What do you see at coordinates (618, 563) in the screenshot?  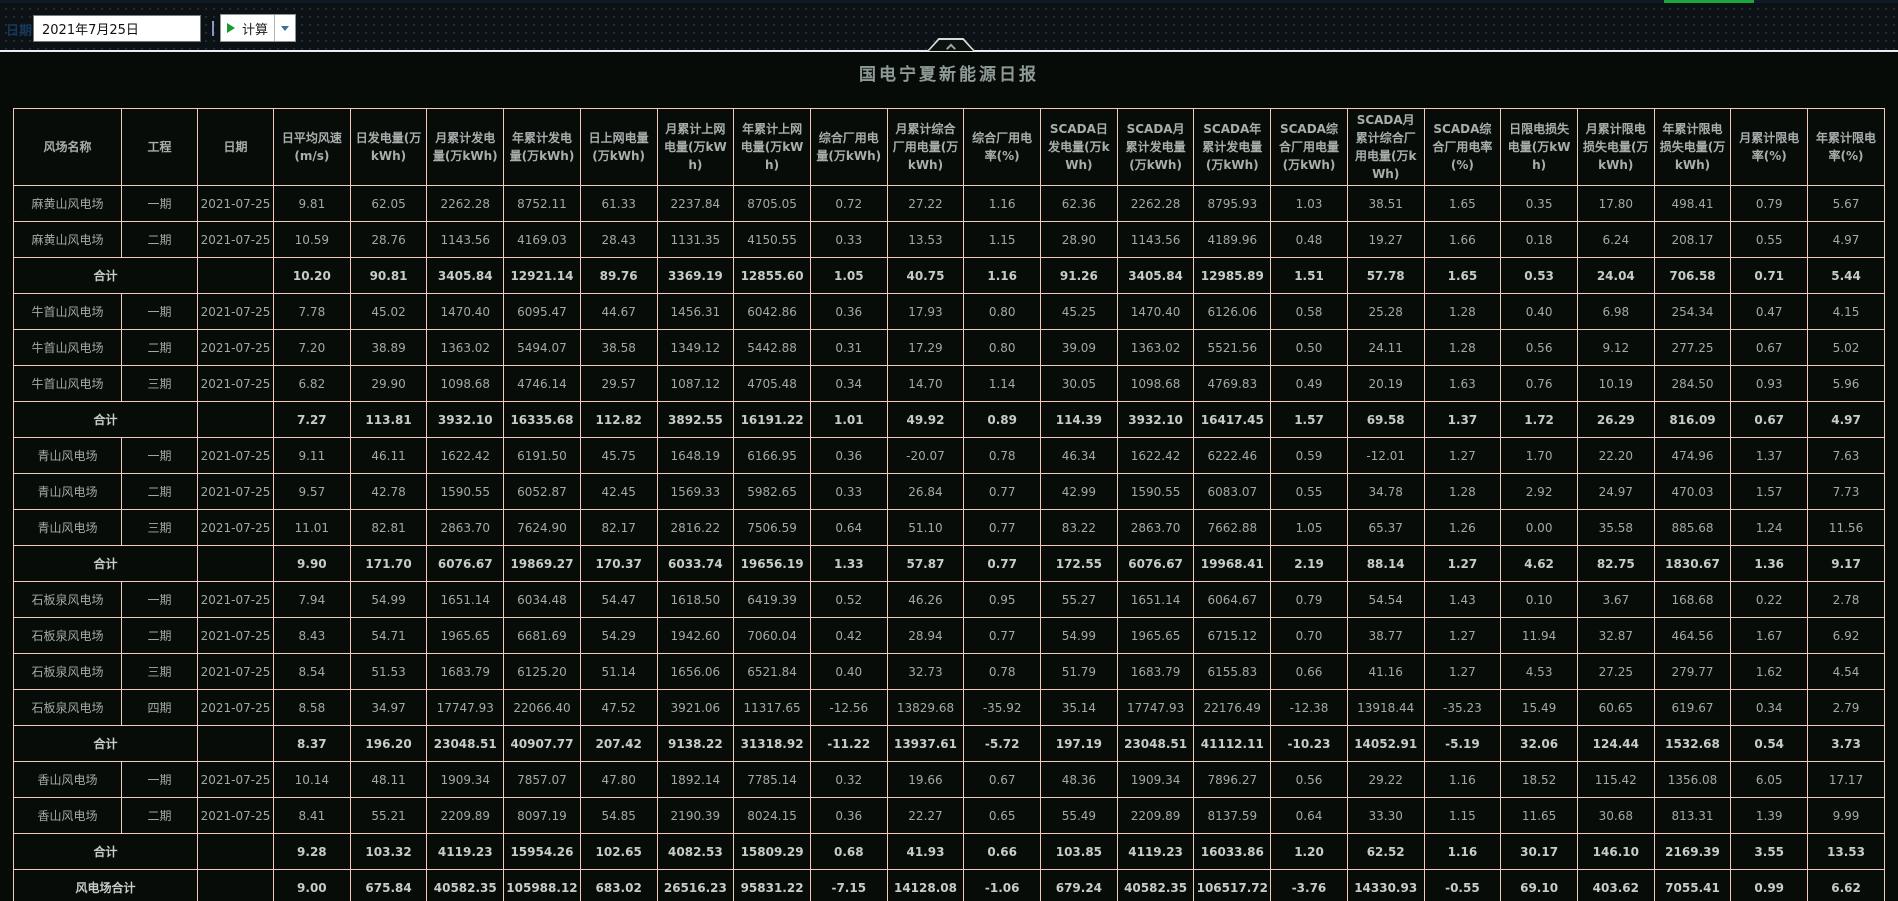 I see `value-cell: 170.37` at bounding box center [618, 563].